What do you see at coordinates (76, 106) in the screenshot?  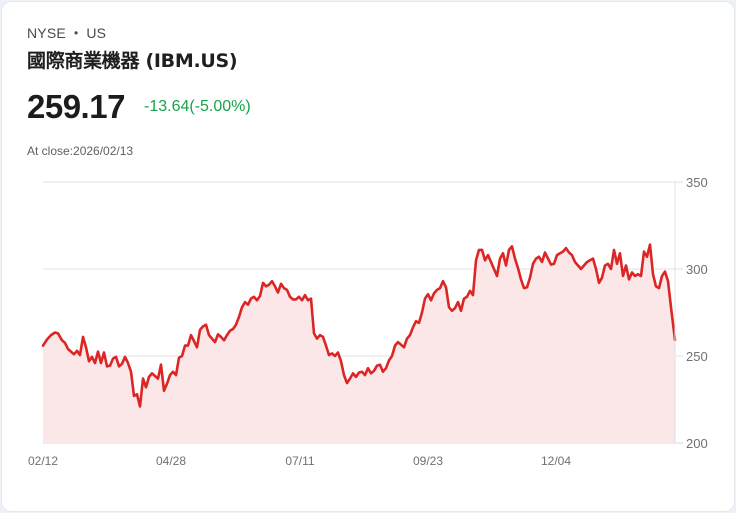 I see `current-price: 259.17` at bounding box center [76, 106].